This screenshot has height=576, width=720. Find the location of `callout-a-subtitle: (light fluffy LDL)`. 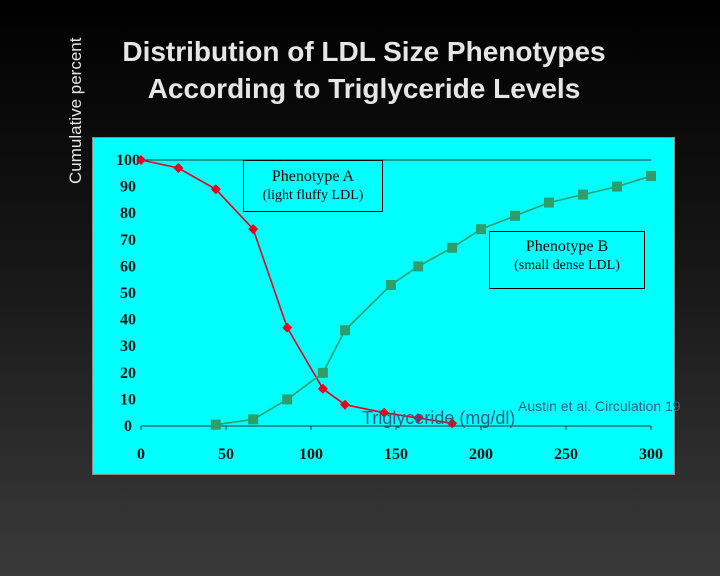

callout-a-subtitle: (light fluffy LDL) is located at coordinates (313, 195).